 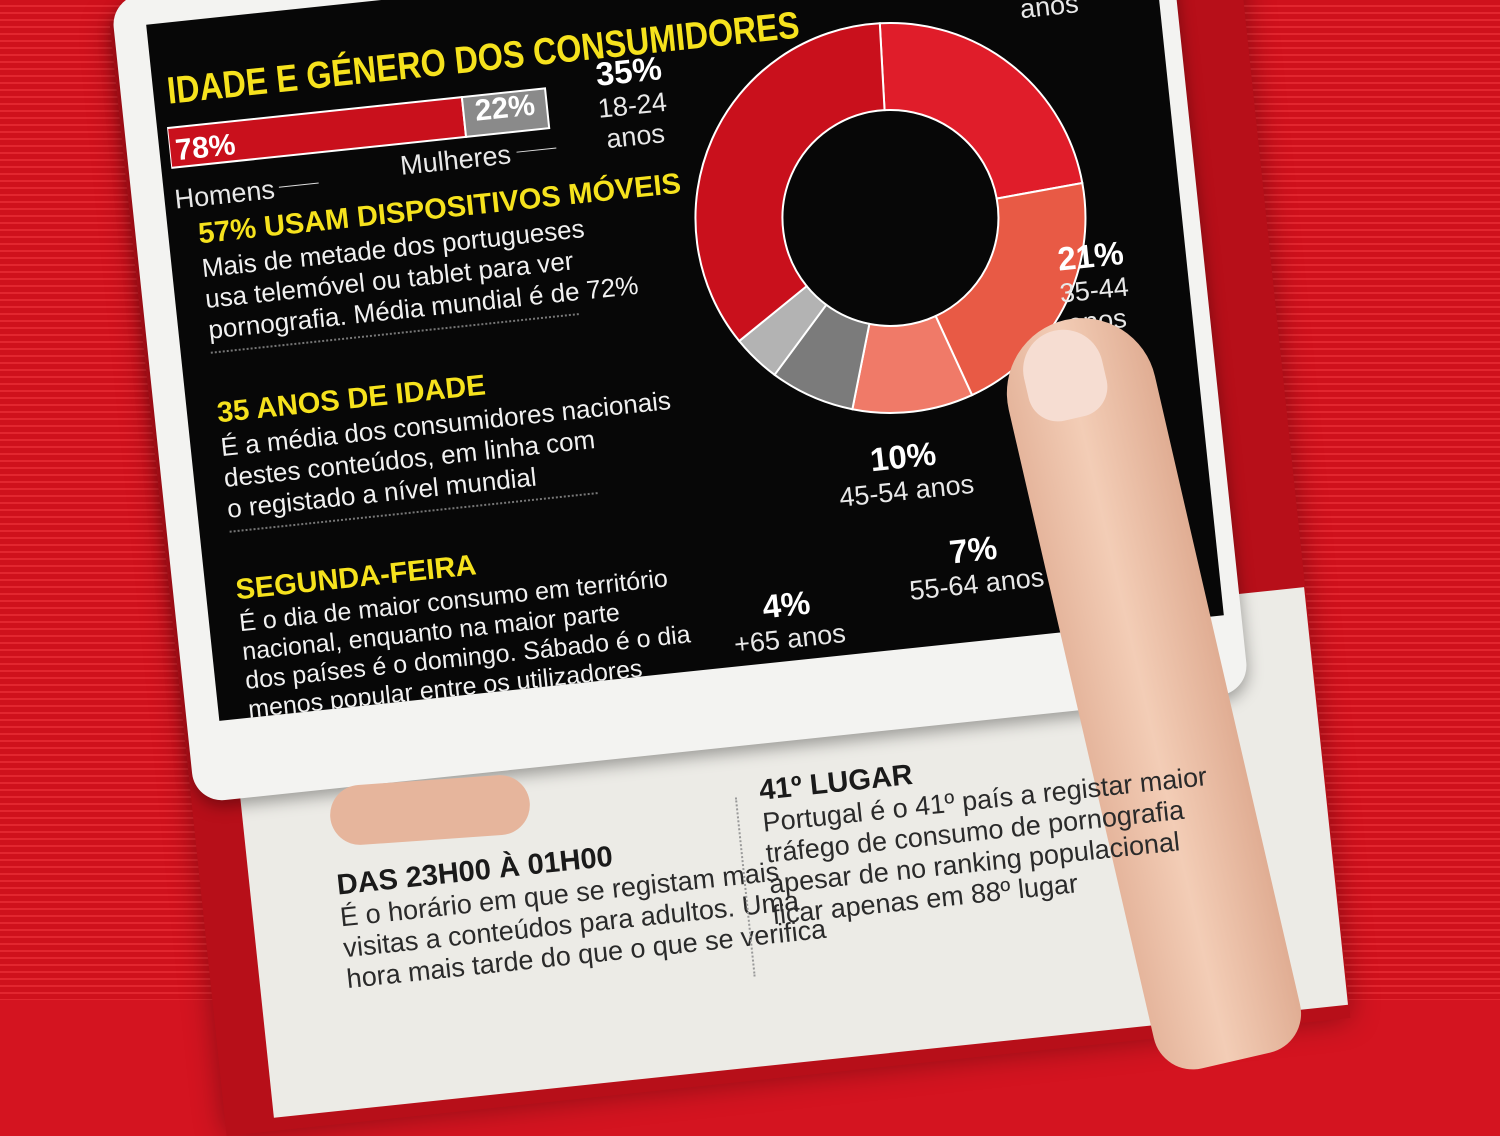 I want to click on gender-bar-segment, so click(x=505, y=112).